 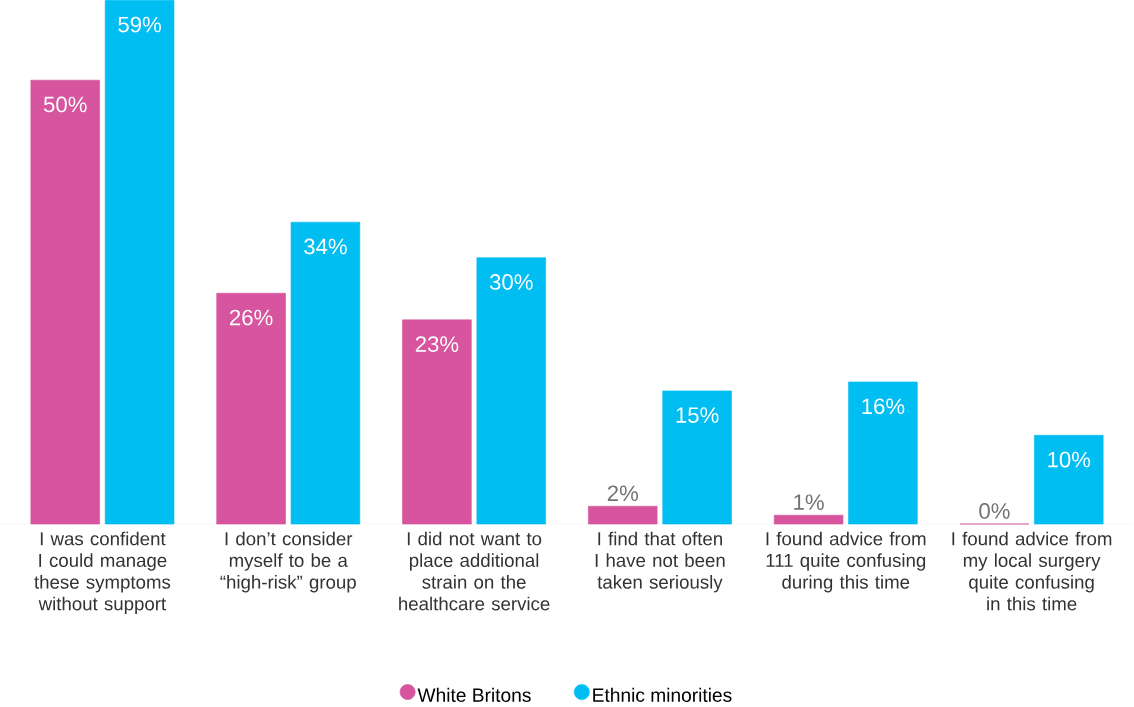 I want to click on data-label: 30%, so click(x=511, y=281).